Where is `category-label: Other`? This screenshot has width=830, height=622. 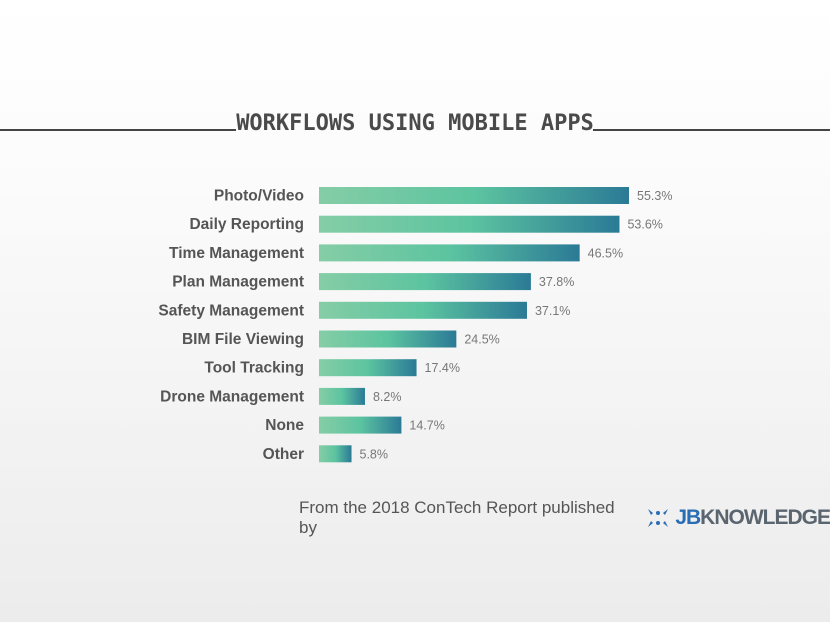
category-label: Other is located at coordinates (283, 454).